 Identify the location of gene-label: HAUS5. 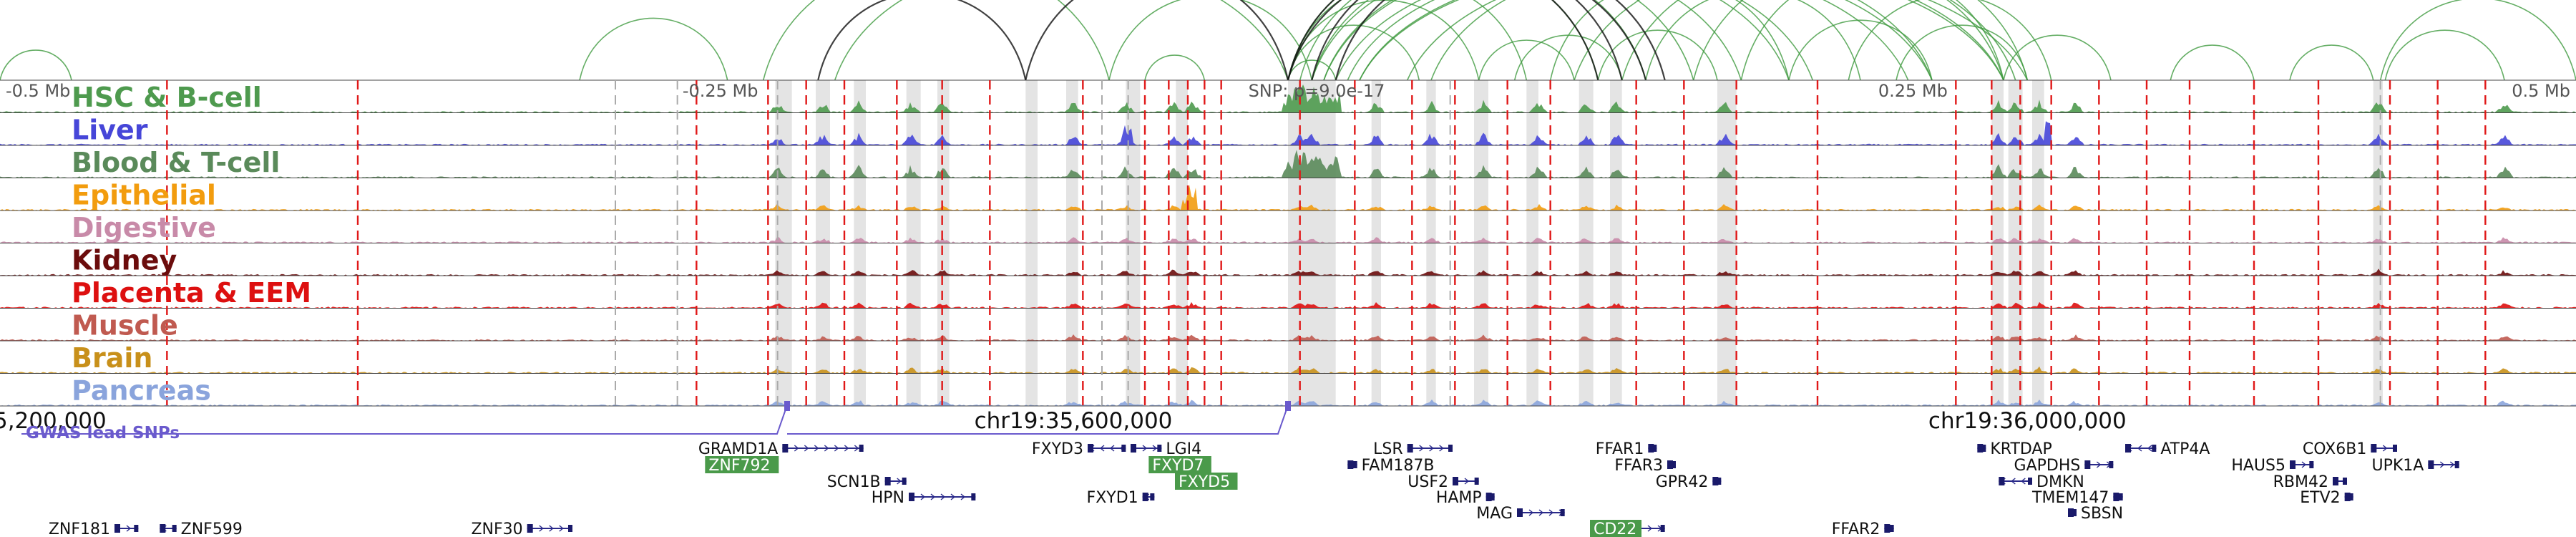
(2258, 466).